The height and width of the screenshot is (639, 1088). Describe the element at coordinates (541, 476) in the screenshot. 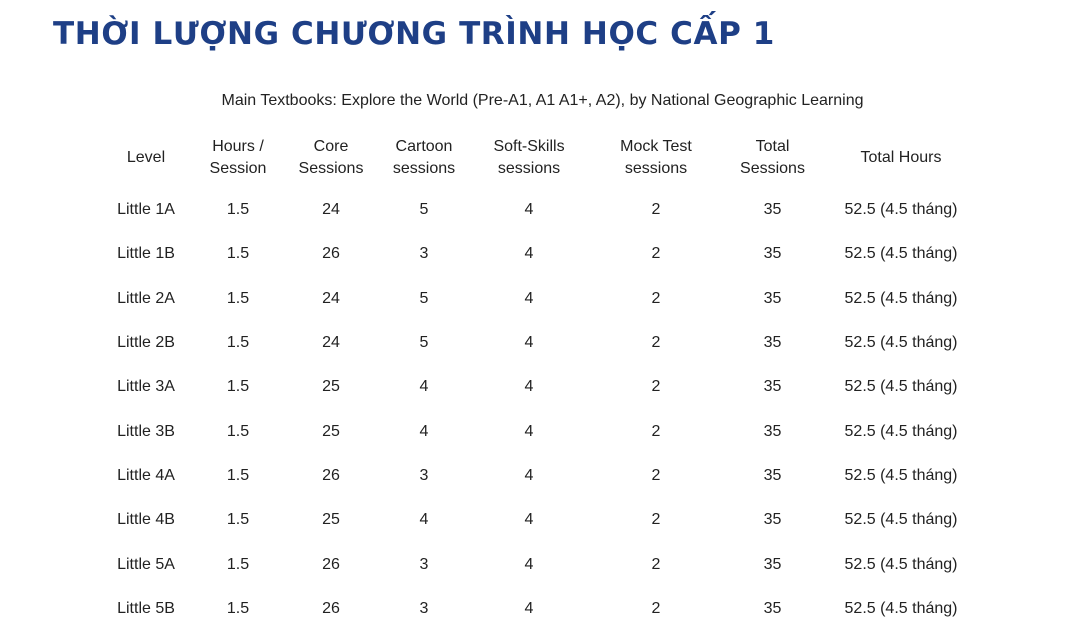

I see `table-row: Little 4A 1.5 26 3 4 2 35 52.5 (4.5 tháng)` at that location.